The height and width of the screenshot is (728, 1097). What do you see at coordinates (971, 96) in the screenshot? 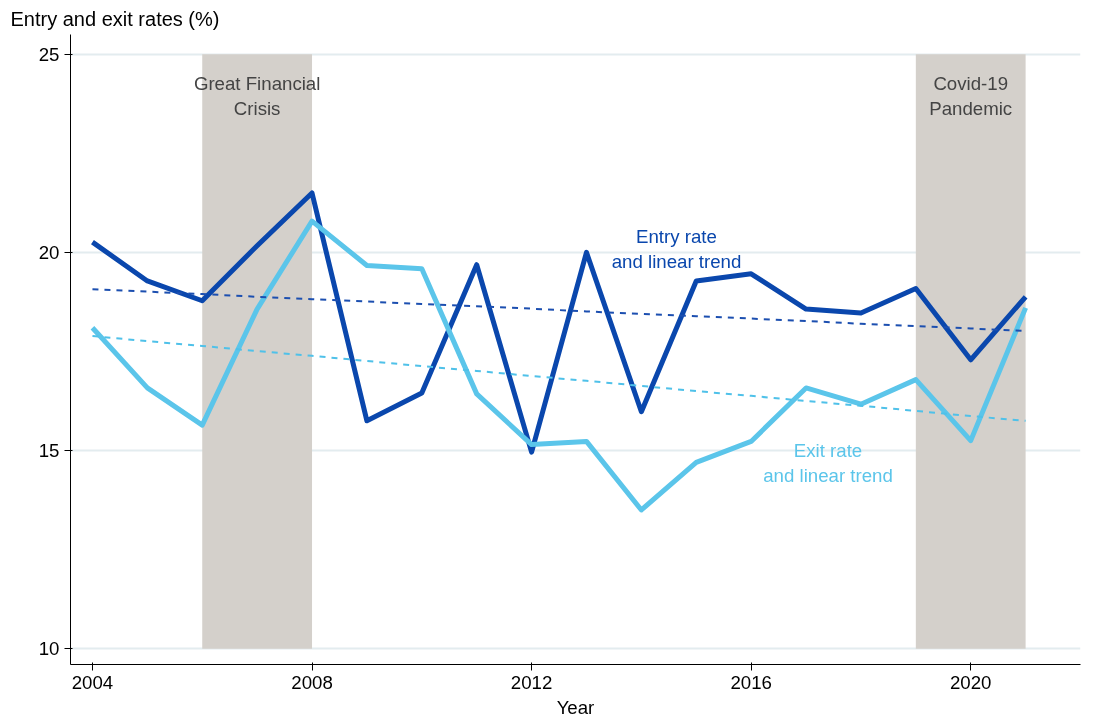
I see `band-label: Covid-19 Pandemic` at bounding box center [971, 96].